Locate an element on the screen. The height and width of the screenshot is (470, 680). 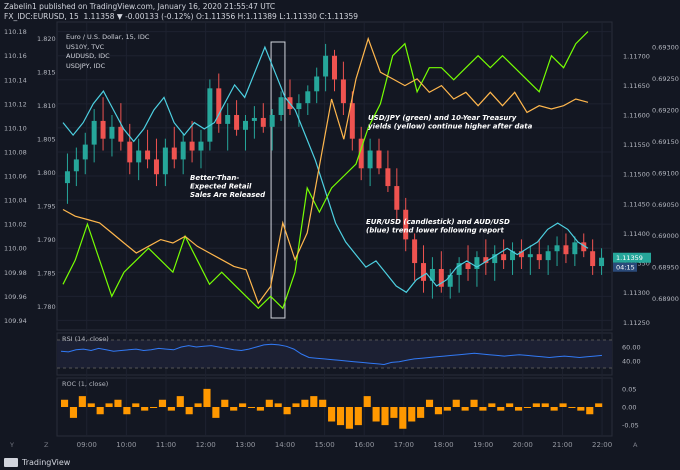
rsi-band is located at coordinates (334, 354).